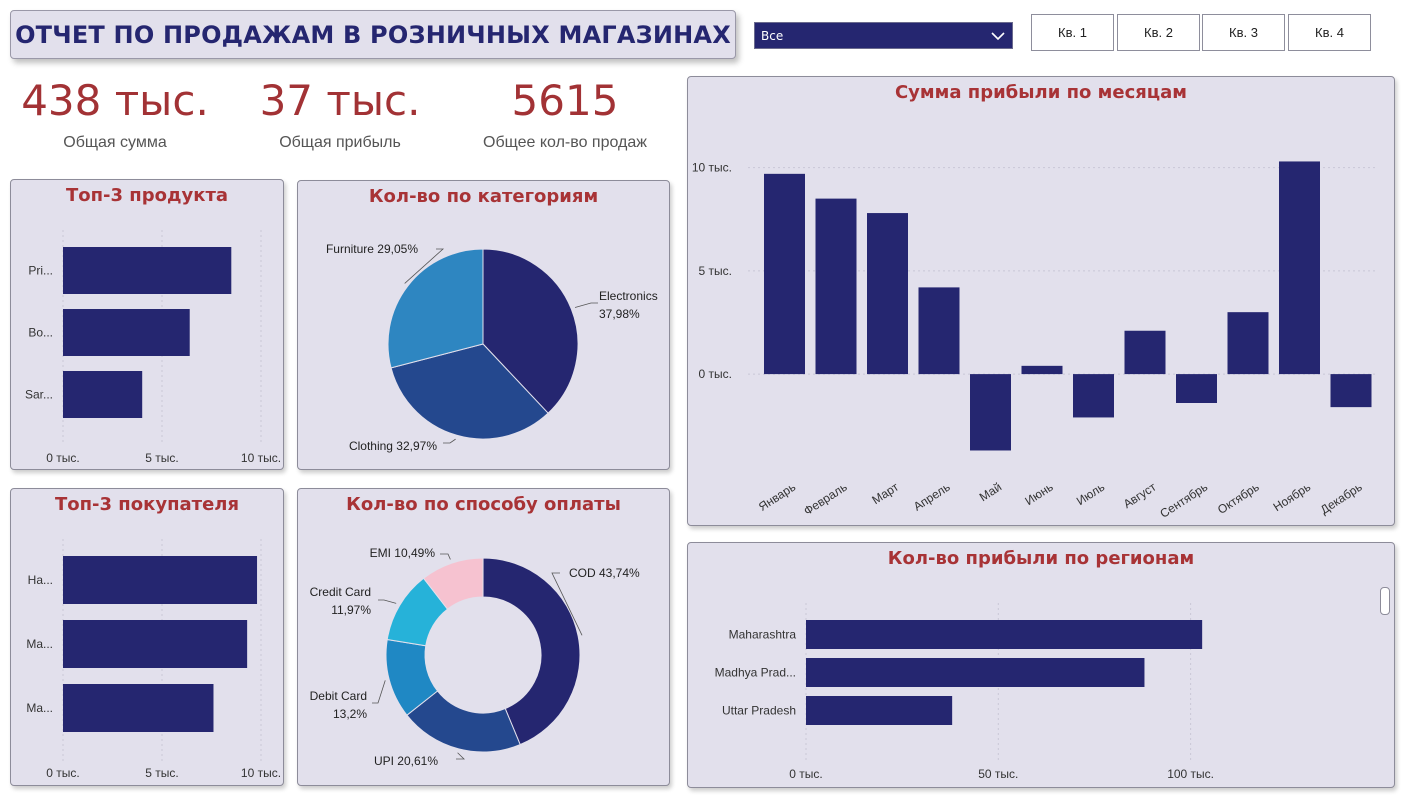 Image resolution: width=1408 pixels, height=798 pixels. I want to click on top-products-title: Топ-3 продукта, so click(147, 195).